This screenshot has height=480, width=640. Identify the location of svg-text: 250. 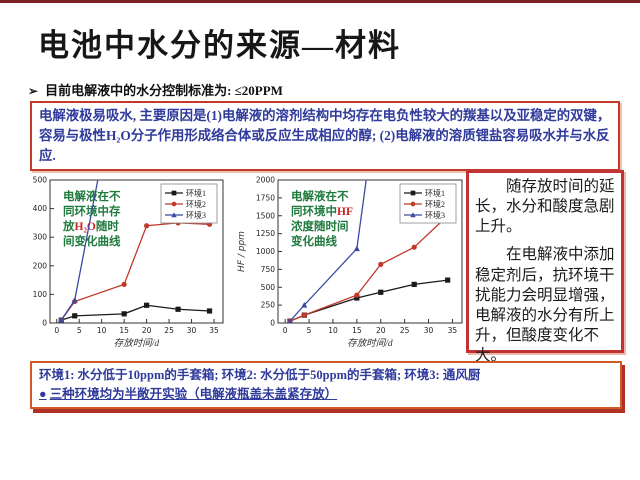
(268, 305).